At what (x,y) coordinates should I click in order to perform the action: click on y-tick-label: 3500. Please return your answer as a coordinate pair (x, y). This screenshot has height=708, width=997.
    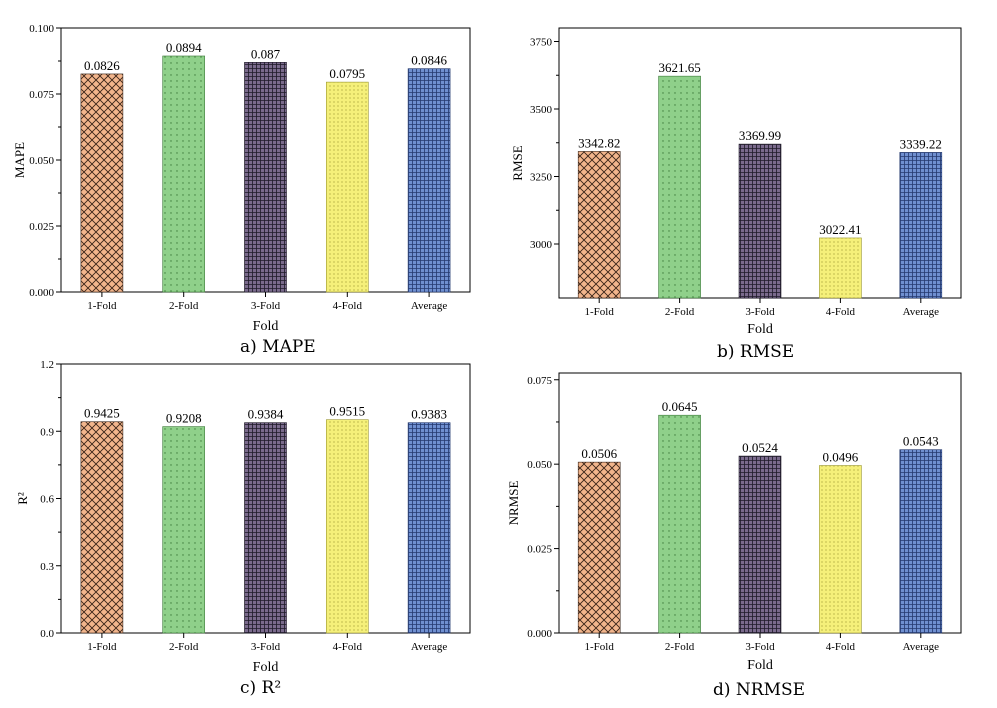
    Looking at the image, I should click on (541, 110).